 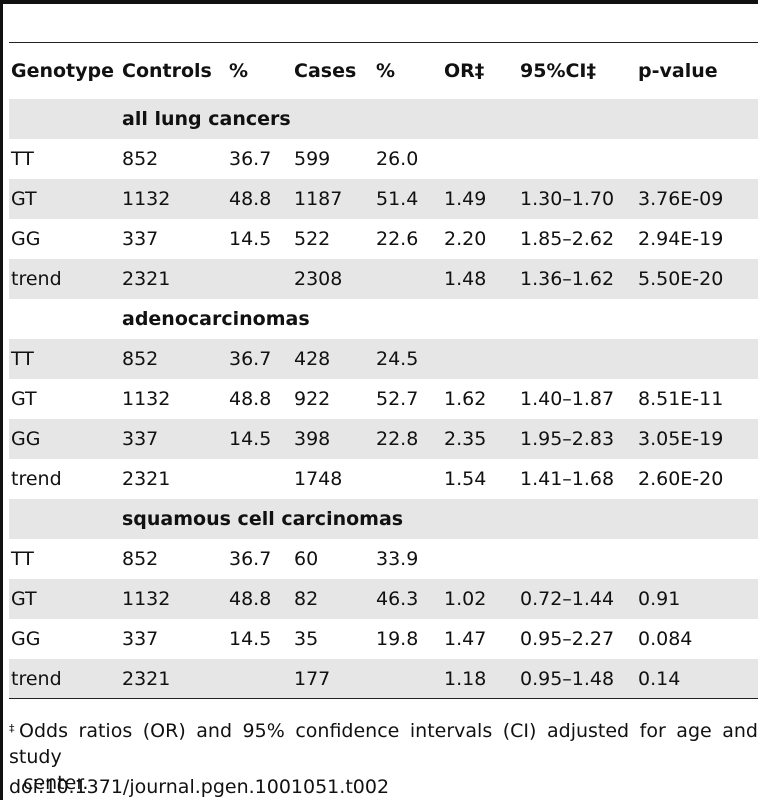 I want to click on table-row: GT 1132 48.8 82 46.3 1.02 0.72–1.44 0.91, so click(x=383, y=599).